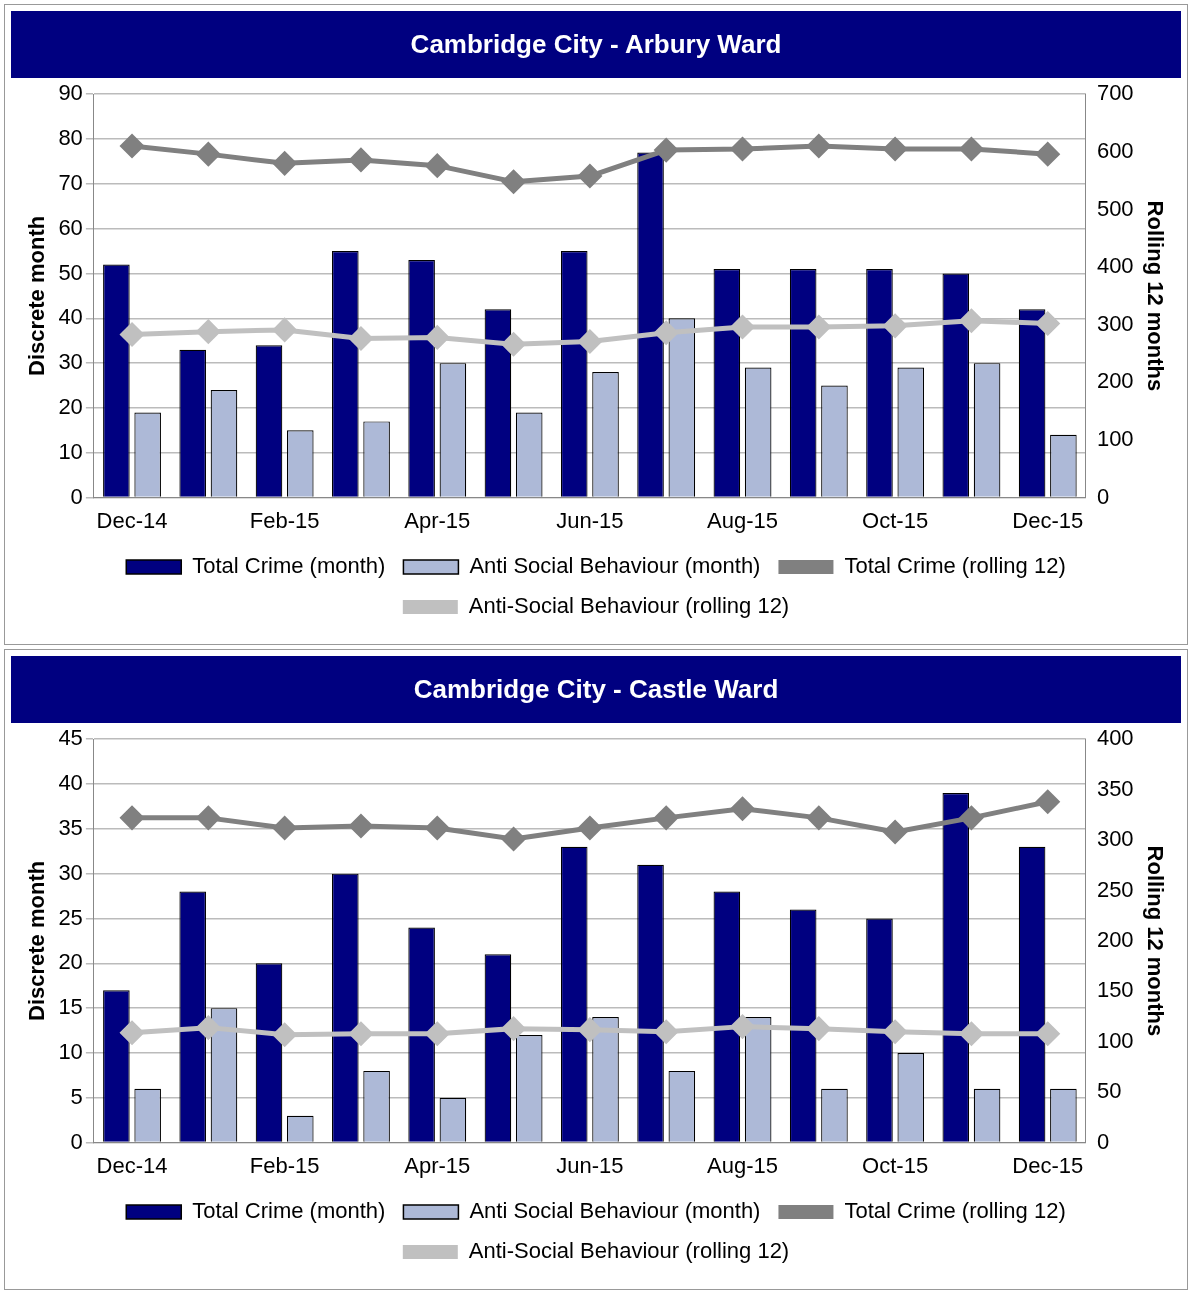 Image resolution: width=1202 pixels, height=1312 pixels. What do you see at coordinates (70, 827) in the screenshot?
I see `y-tick-label: 35` at bounding box center [70, 827].